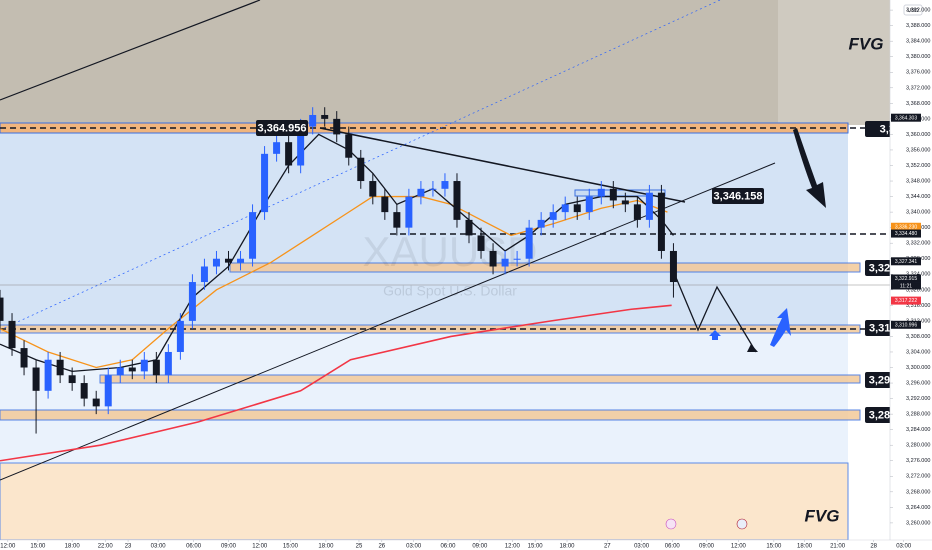 The width and height of the screenshot is (932, 550). What do you see at coordinates (449, 251) in the screenshot?
I see `watermark: XAUUSD` at bounding box center [449, 251].